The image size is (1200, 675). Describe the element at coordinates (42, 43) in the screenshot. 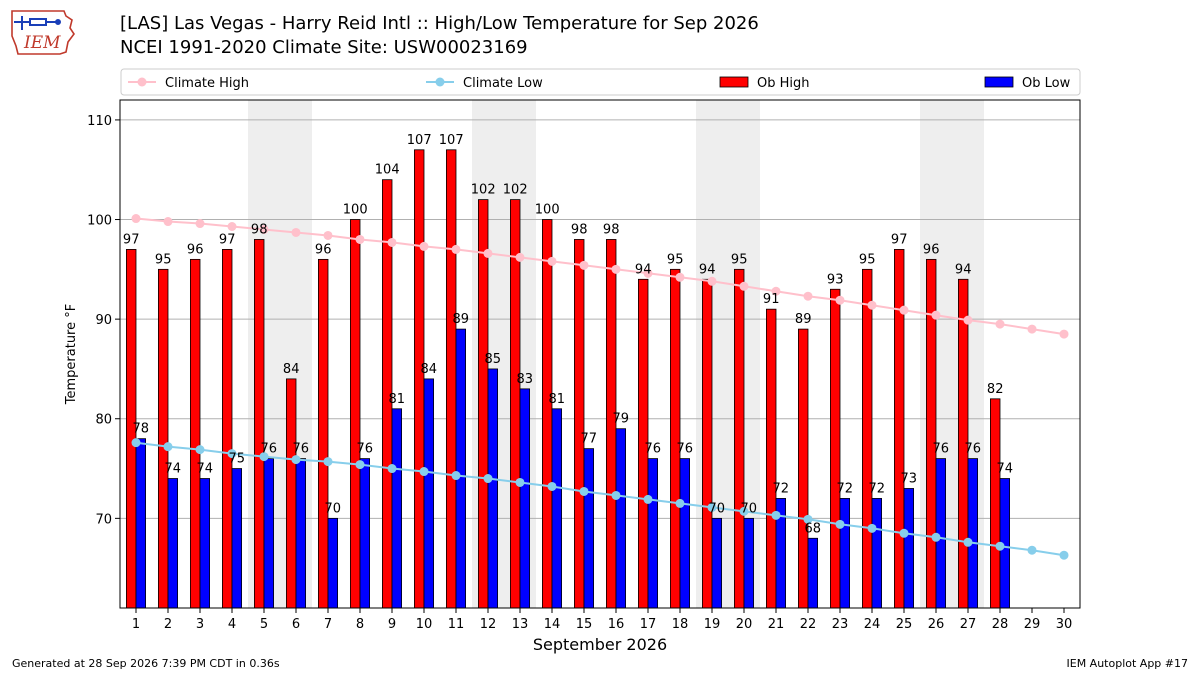

I see `logo-text: IEM` at that location.